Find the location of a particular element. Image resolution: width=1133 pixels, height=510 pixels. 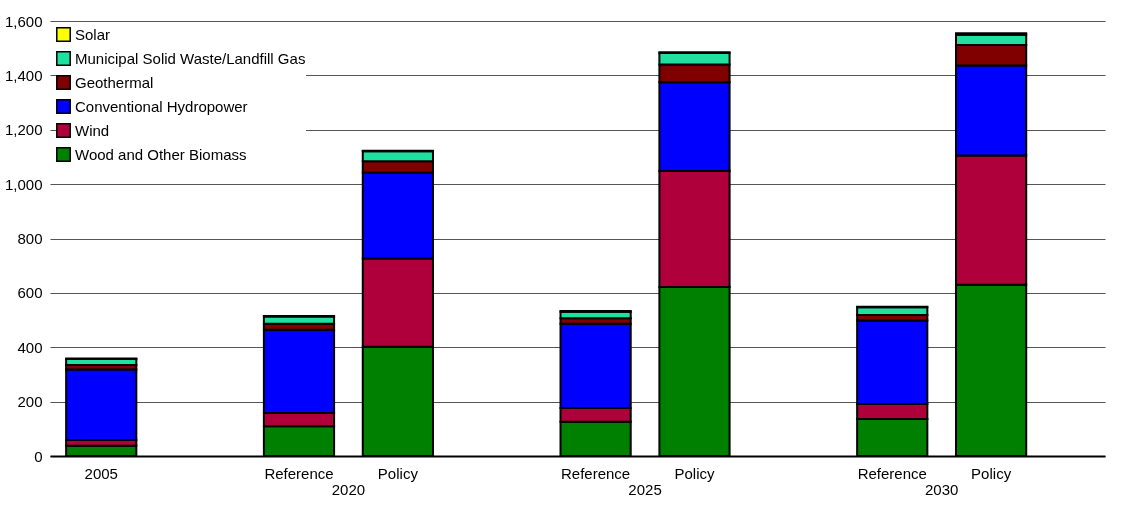

y-tick-label: 1,000 is located at coordinates (23, 184).